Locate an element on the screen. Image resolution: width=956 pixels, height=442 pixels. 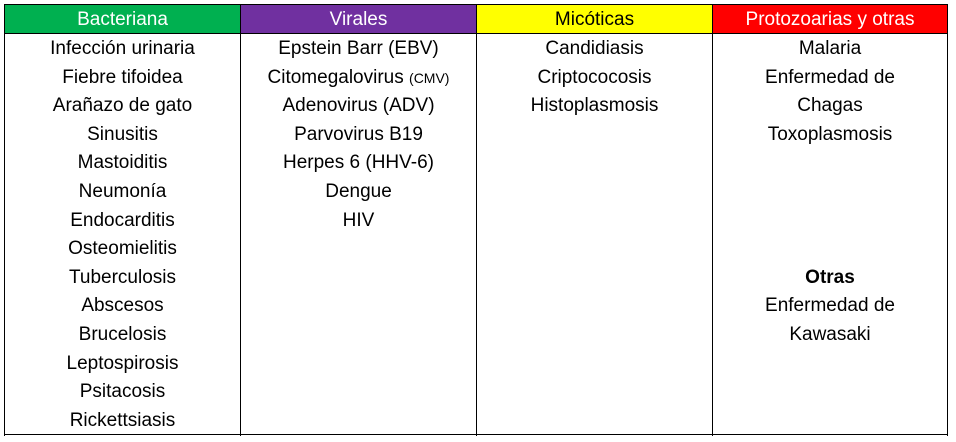
list-item: Rickettsiasis is located at coordinates (122, 420).